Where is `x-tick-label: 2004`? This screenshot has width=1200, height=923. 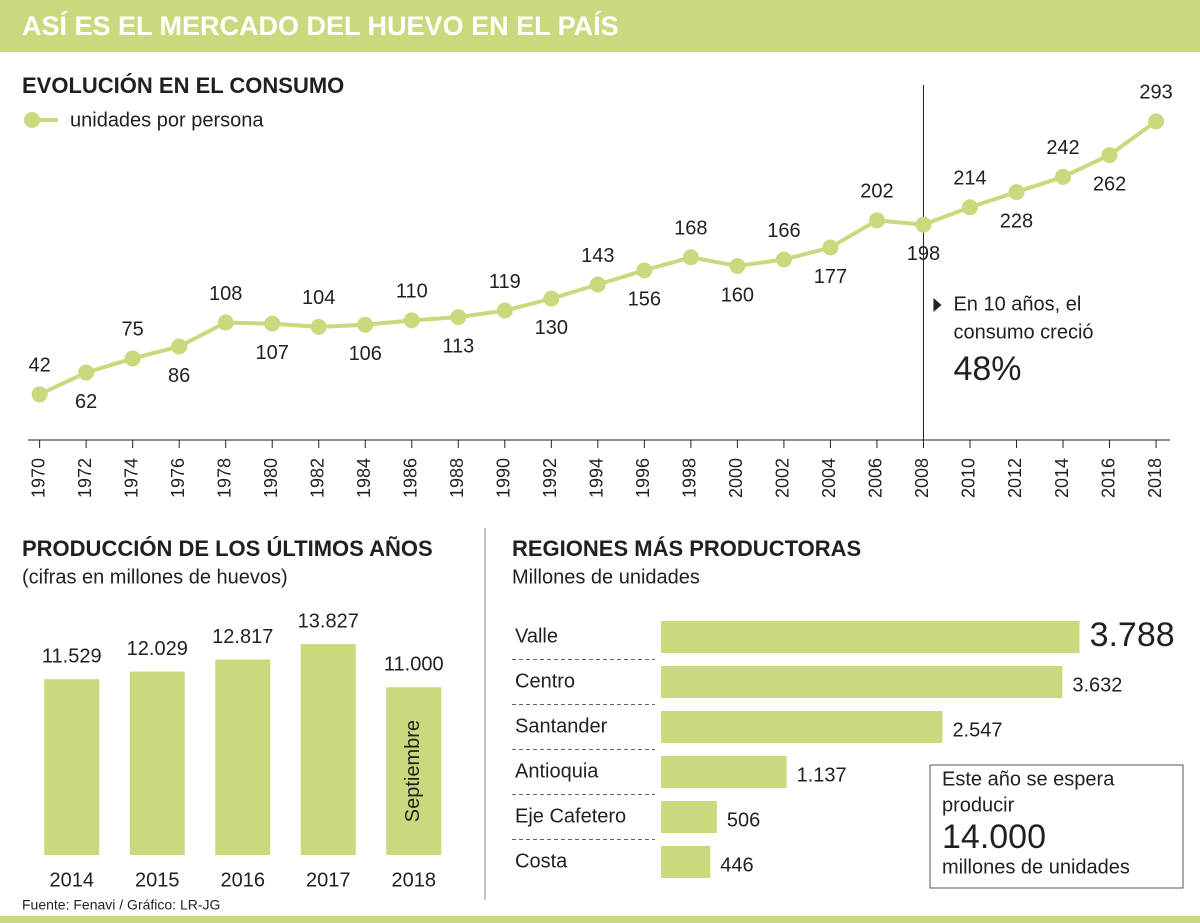
x-tick-label: 2004 is located at coordinates (829, 478).